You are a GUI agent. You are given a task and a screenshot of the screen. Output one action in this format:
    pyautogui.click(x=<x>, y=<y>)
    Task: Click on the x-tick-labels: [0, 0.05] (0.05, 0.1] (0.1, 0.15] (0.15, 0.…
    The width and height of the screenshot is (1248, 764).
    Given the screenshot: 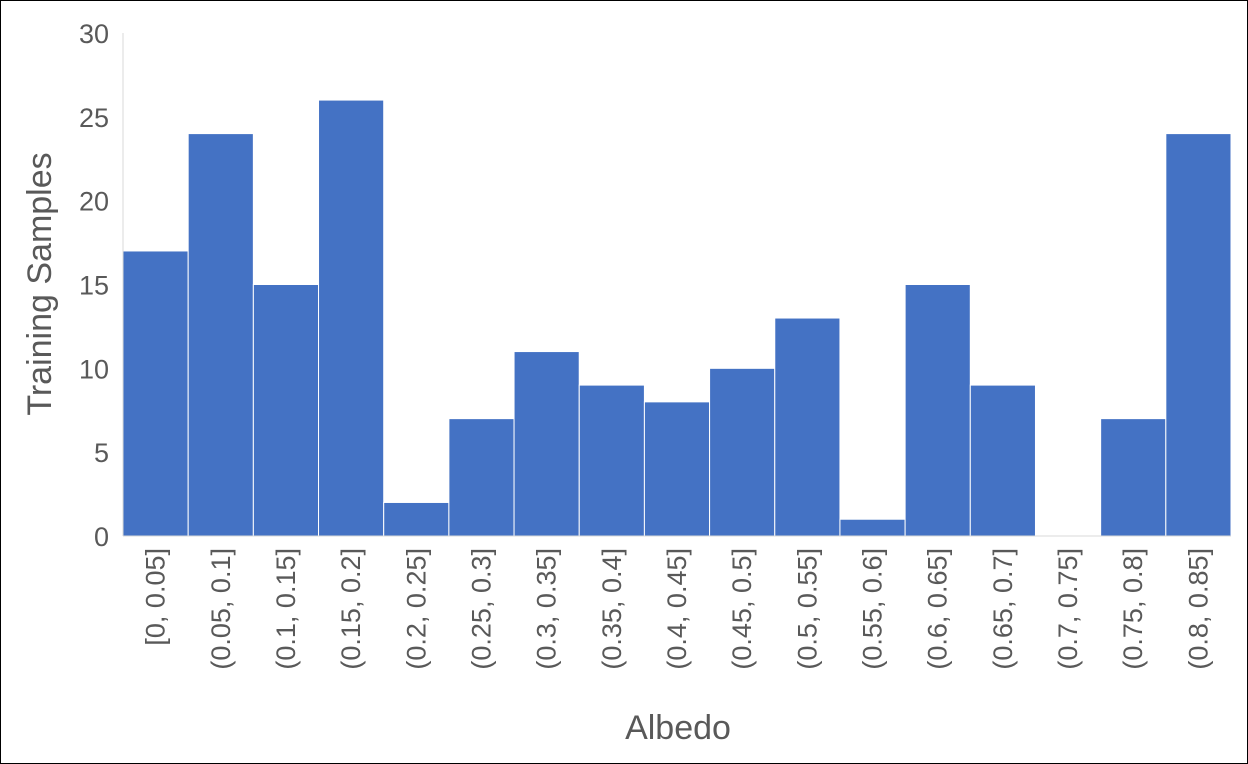 What is the action you would take?
    pyautogui.click(x=677, y=609)
    